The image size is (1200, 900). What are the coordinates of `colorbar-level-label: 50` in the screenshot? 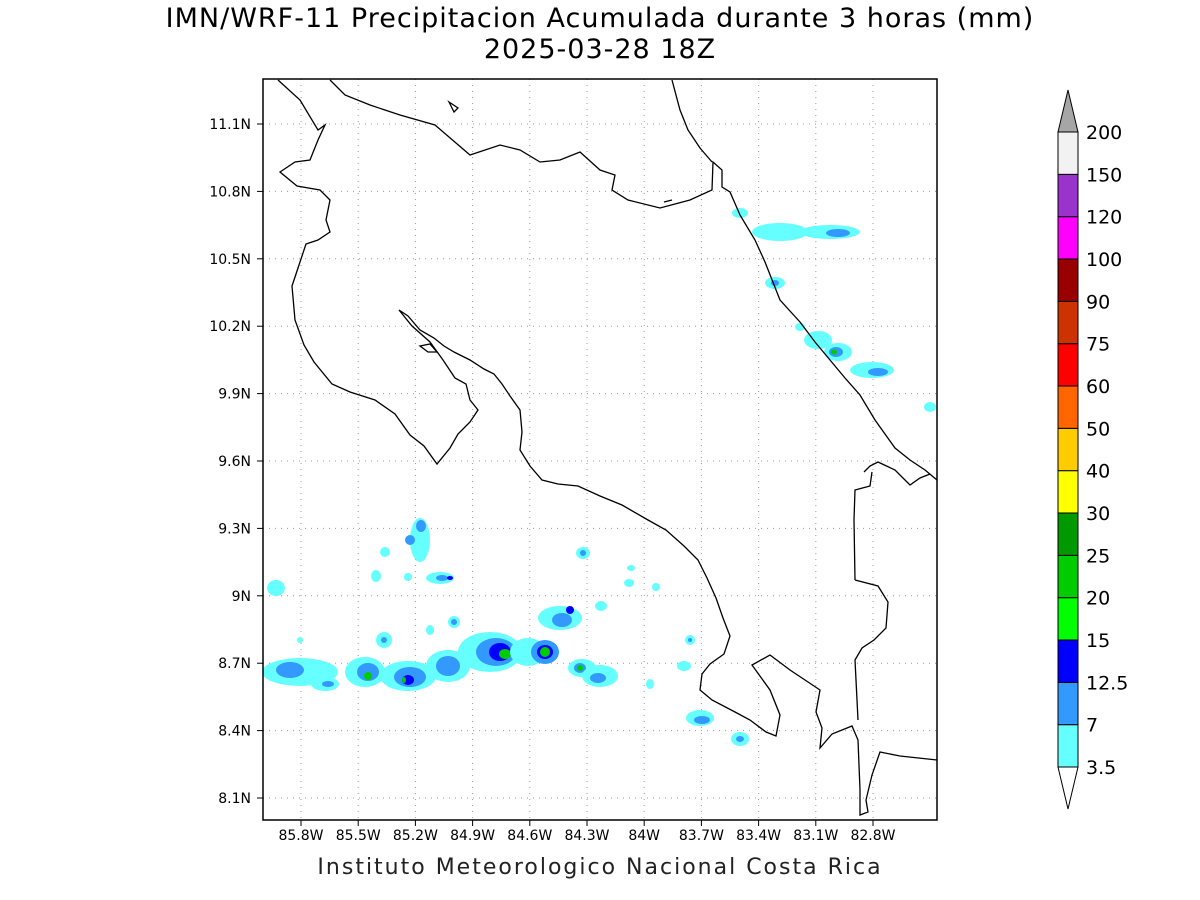 It's located at (1098, 429).